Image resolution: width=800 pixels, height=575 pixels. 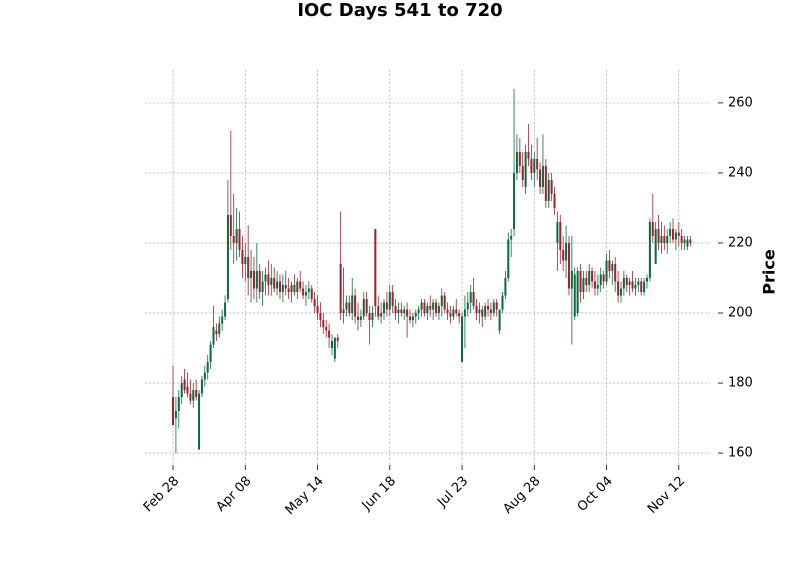 What do you see at coordinates (233, 494) in the screenshot?
I see `x-tick-label: Apr 08` at bounding box center [233, 494].